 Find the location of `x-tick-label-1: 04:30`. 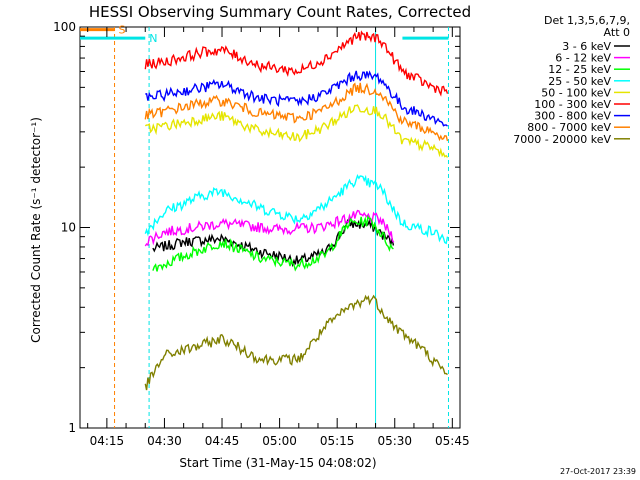

x-tick-label-1: 04:30 is located at coordinates (164, 441).